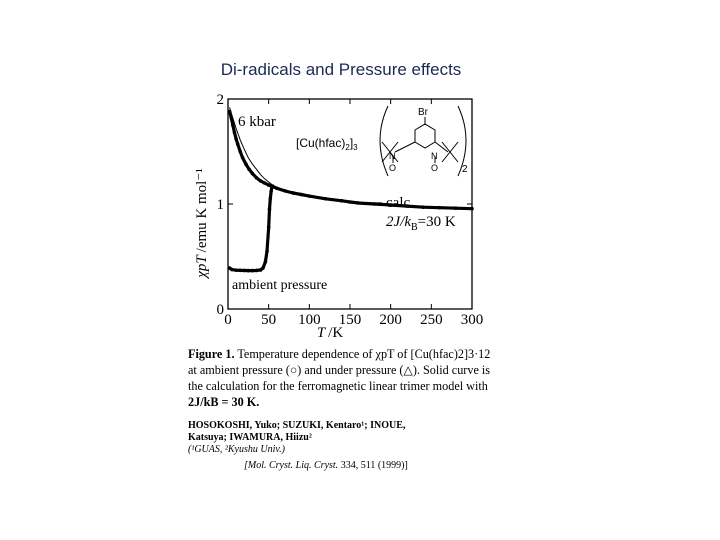 Image resolution: width=720 pixels, height=540 pixels. I want to click on molecule-o-right: O, so click(434, 168).